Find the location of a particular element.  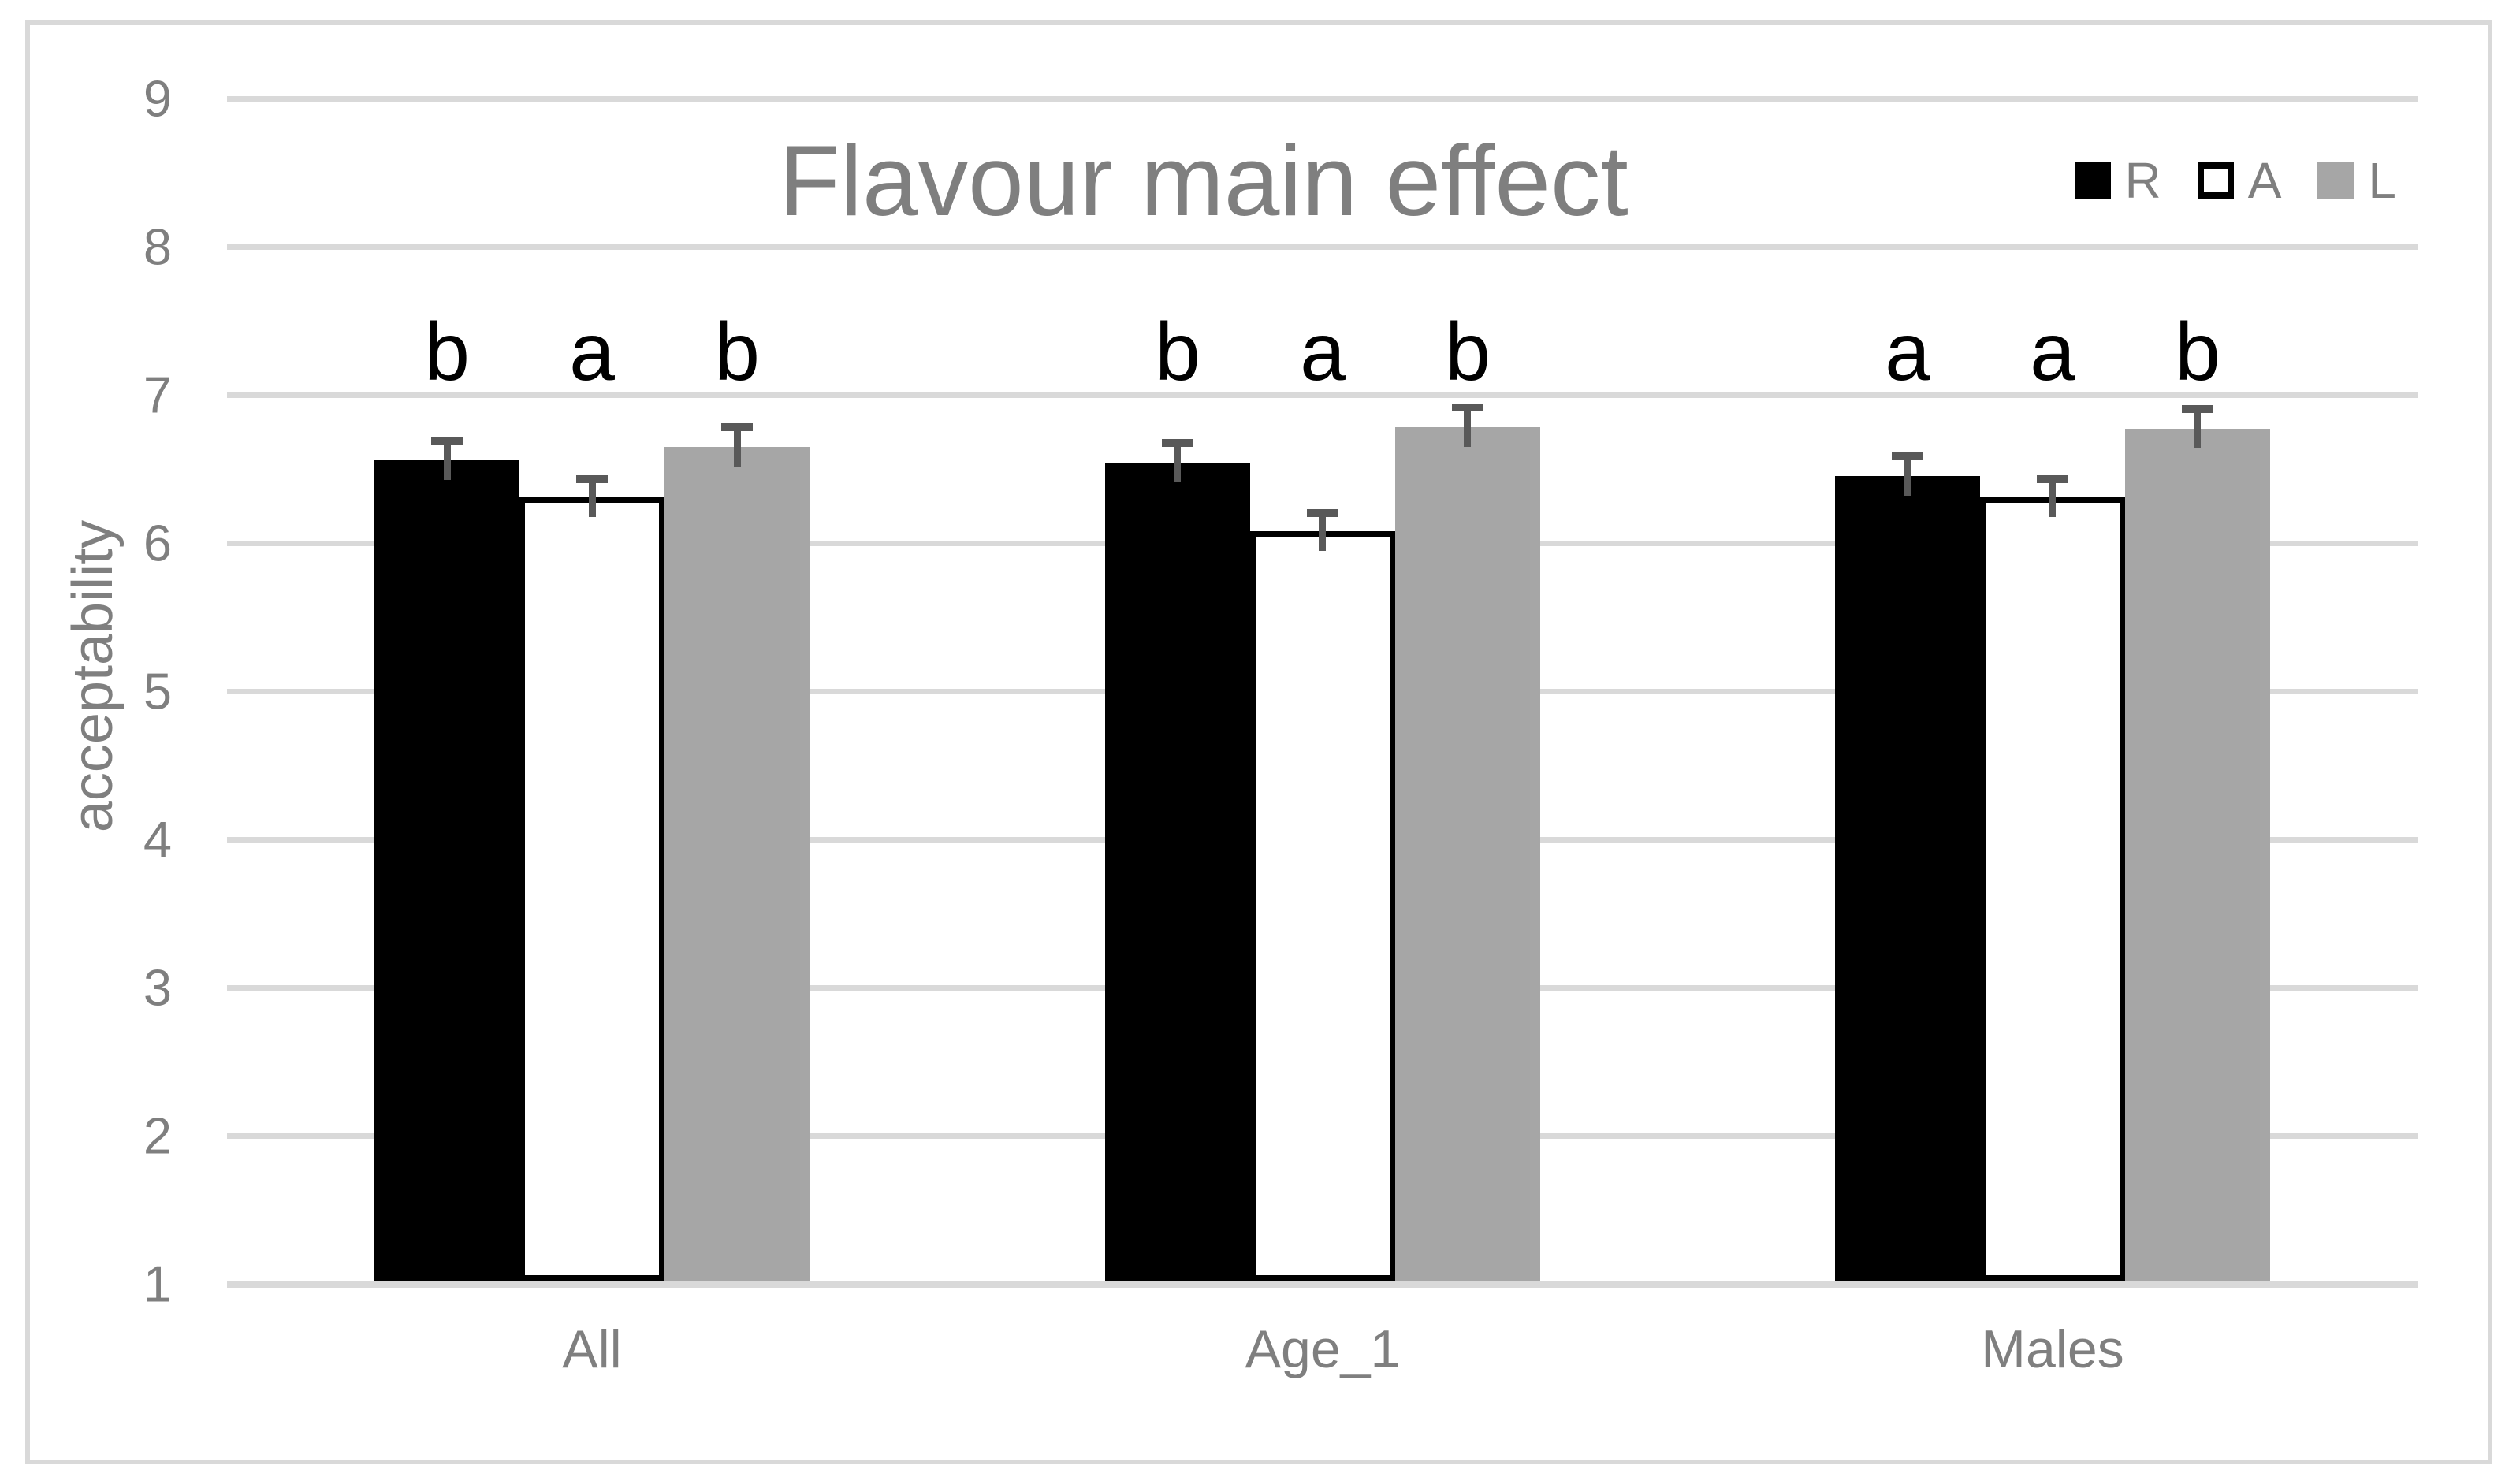

legend-label-r: R is located at coordinates (2142, 181).